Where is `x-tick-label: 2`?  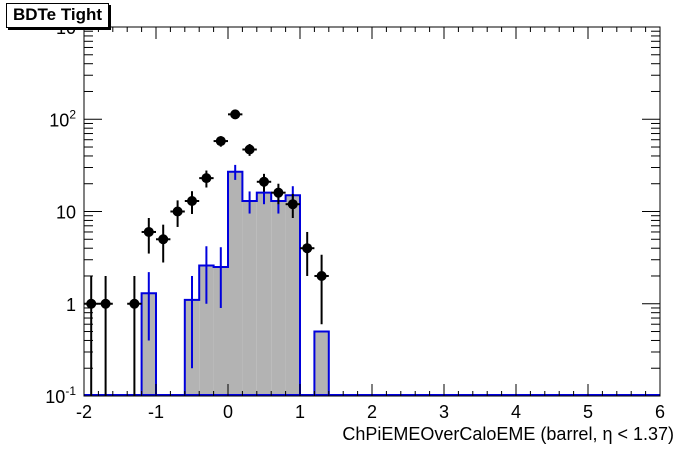 x-tick-label: 2 is located at coordinates (372, 412).